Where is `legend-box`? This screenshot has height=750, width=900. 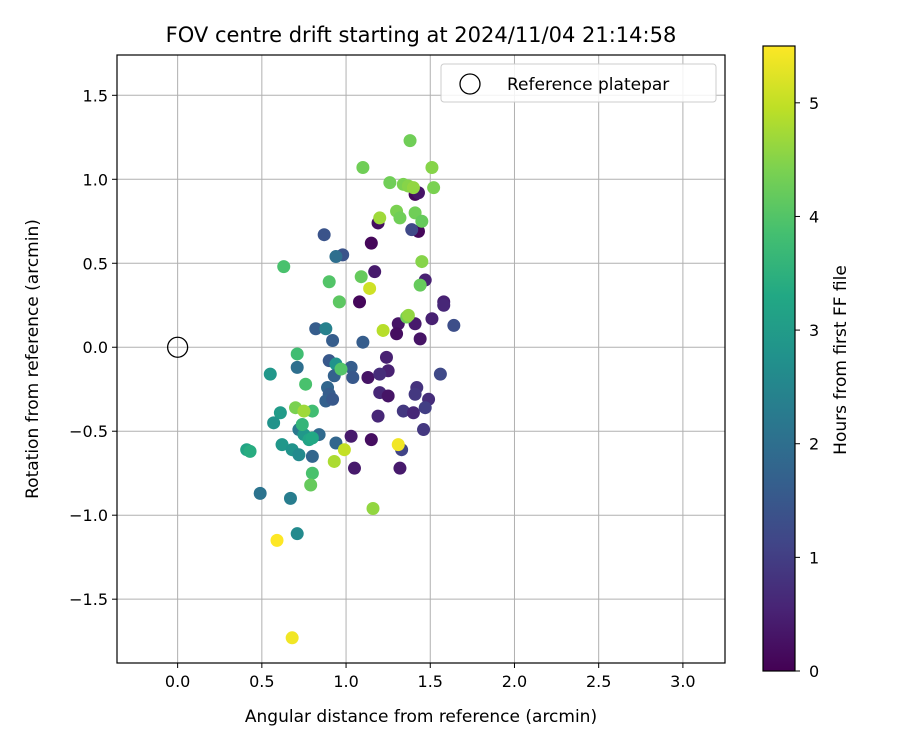 legend-box is located at coordinates (578, 83).